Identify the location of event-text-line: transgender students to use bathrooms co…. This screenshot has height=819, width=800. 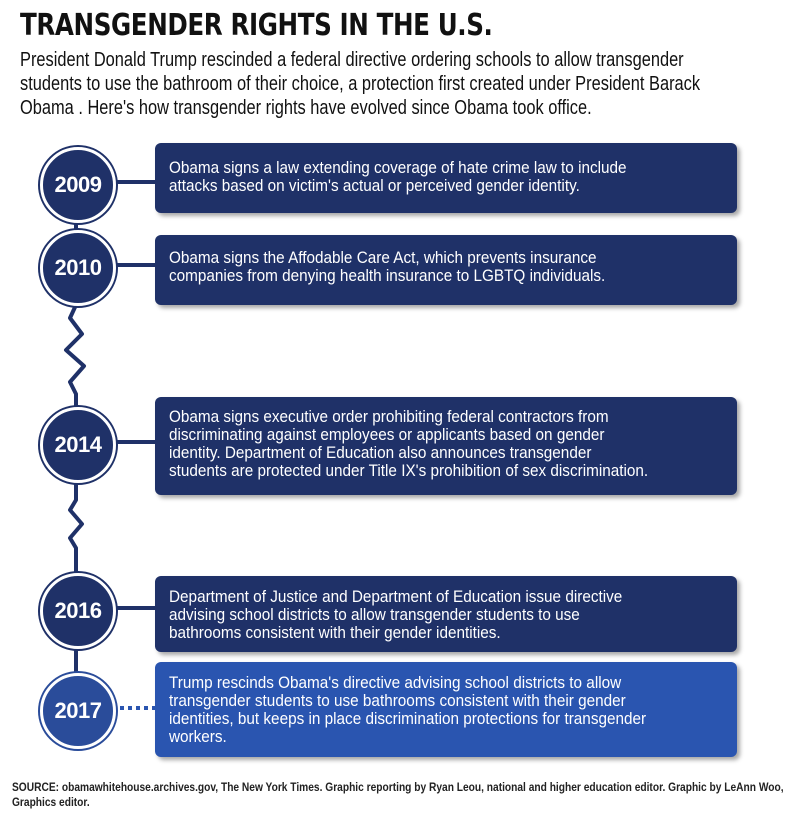
(397, 700).